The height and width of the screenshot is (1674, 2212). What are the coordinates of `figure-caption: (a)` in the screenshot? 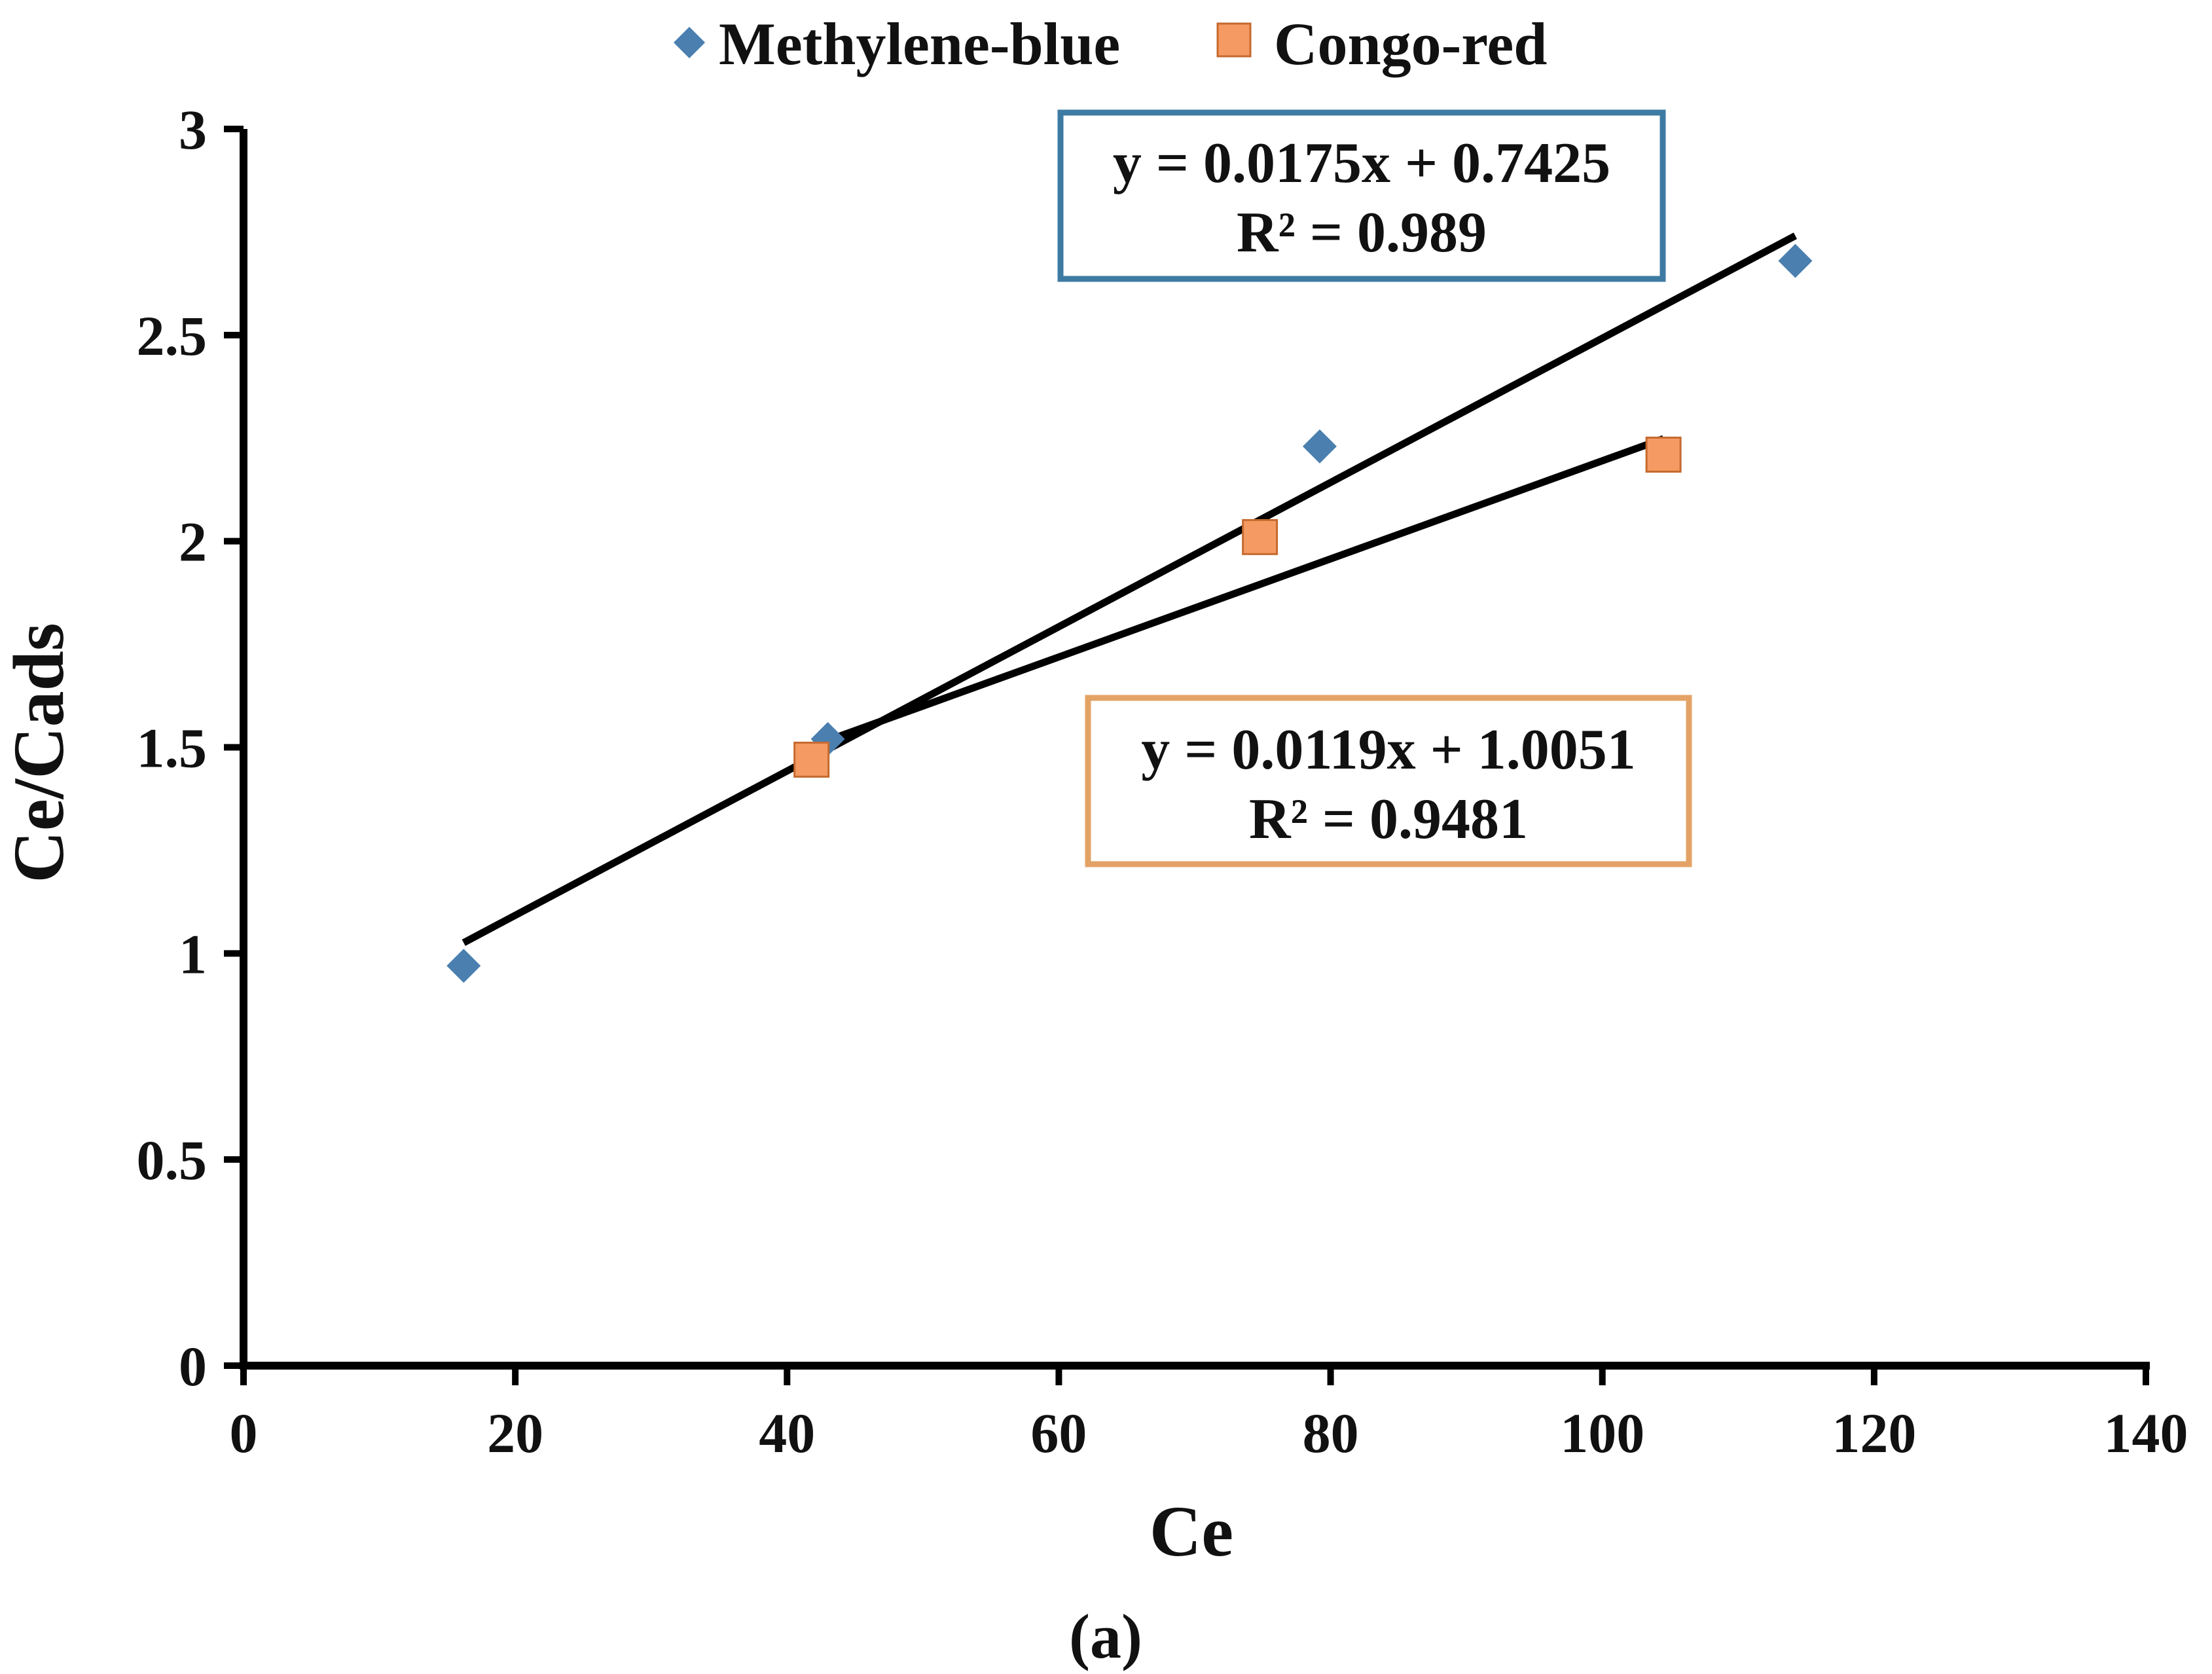 It's located at (1105, 1636).